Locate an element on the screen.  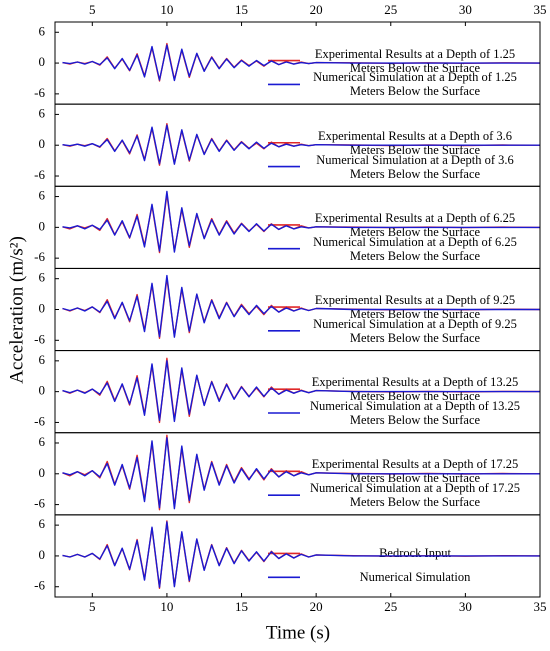
x-tick-label: 5 is located at coordinates (92, 606).